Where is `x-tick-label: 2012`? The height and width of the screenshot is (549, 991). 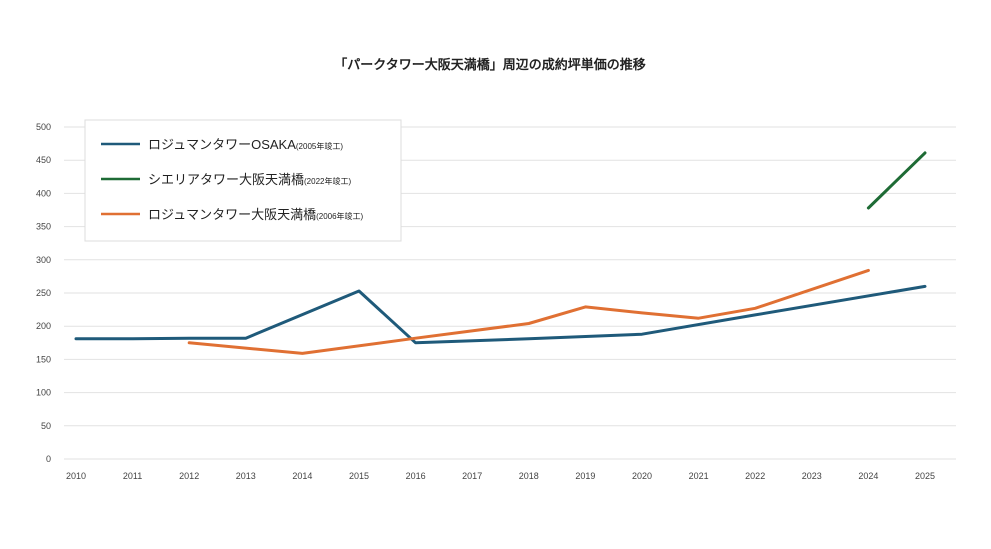 x-tick-label: 2012 is located at coordinates (189, 476).